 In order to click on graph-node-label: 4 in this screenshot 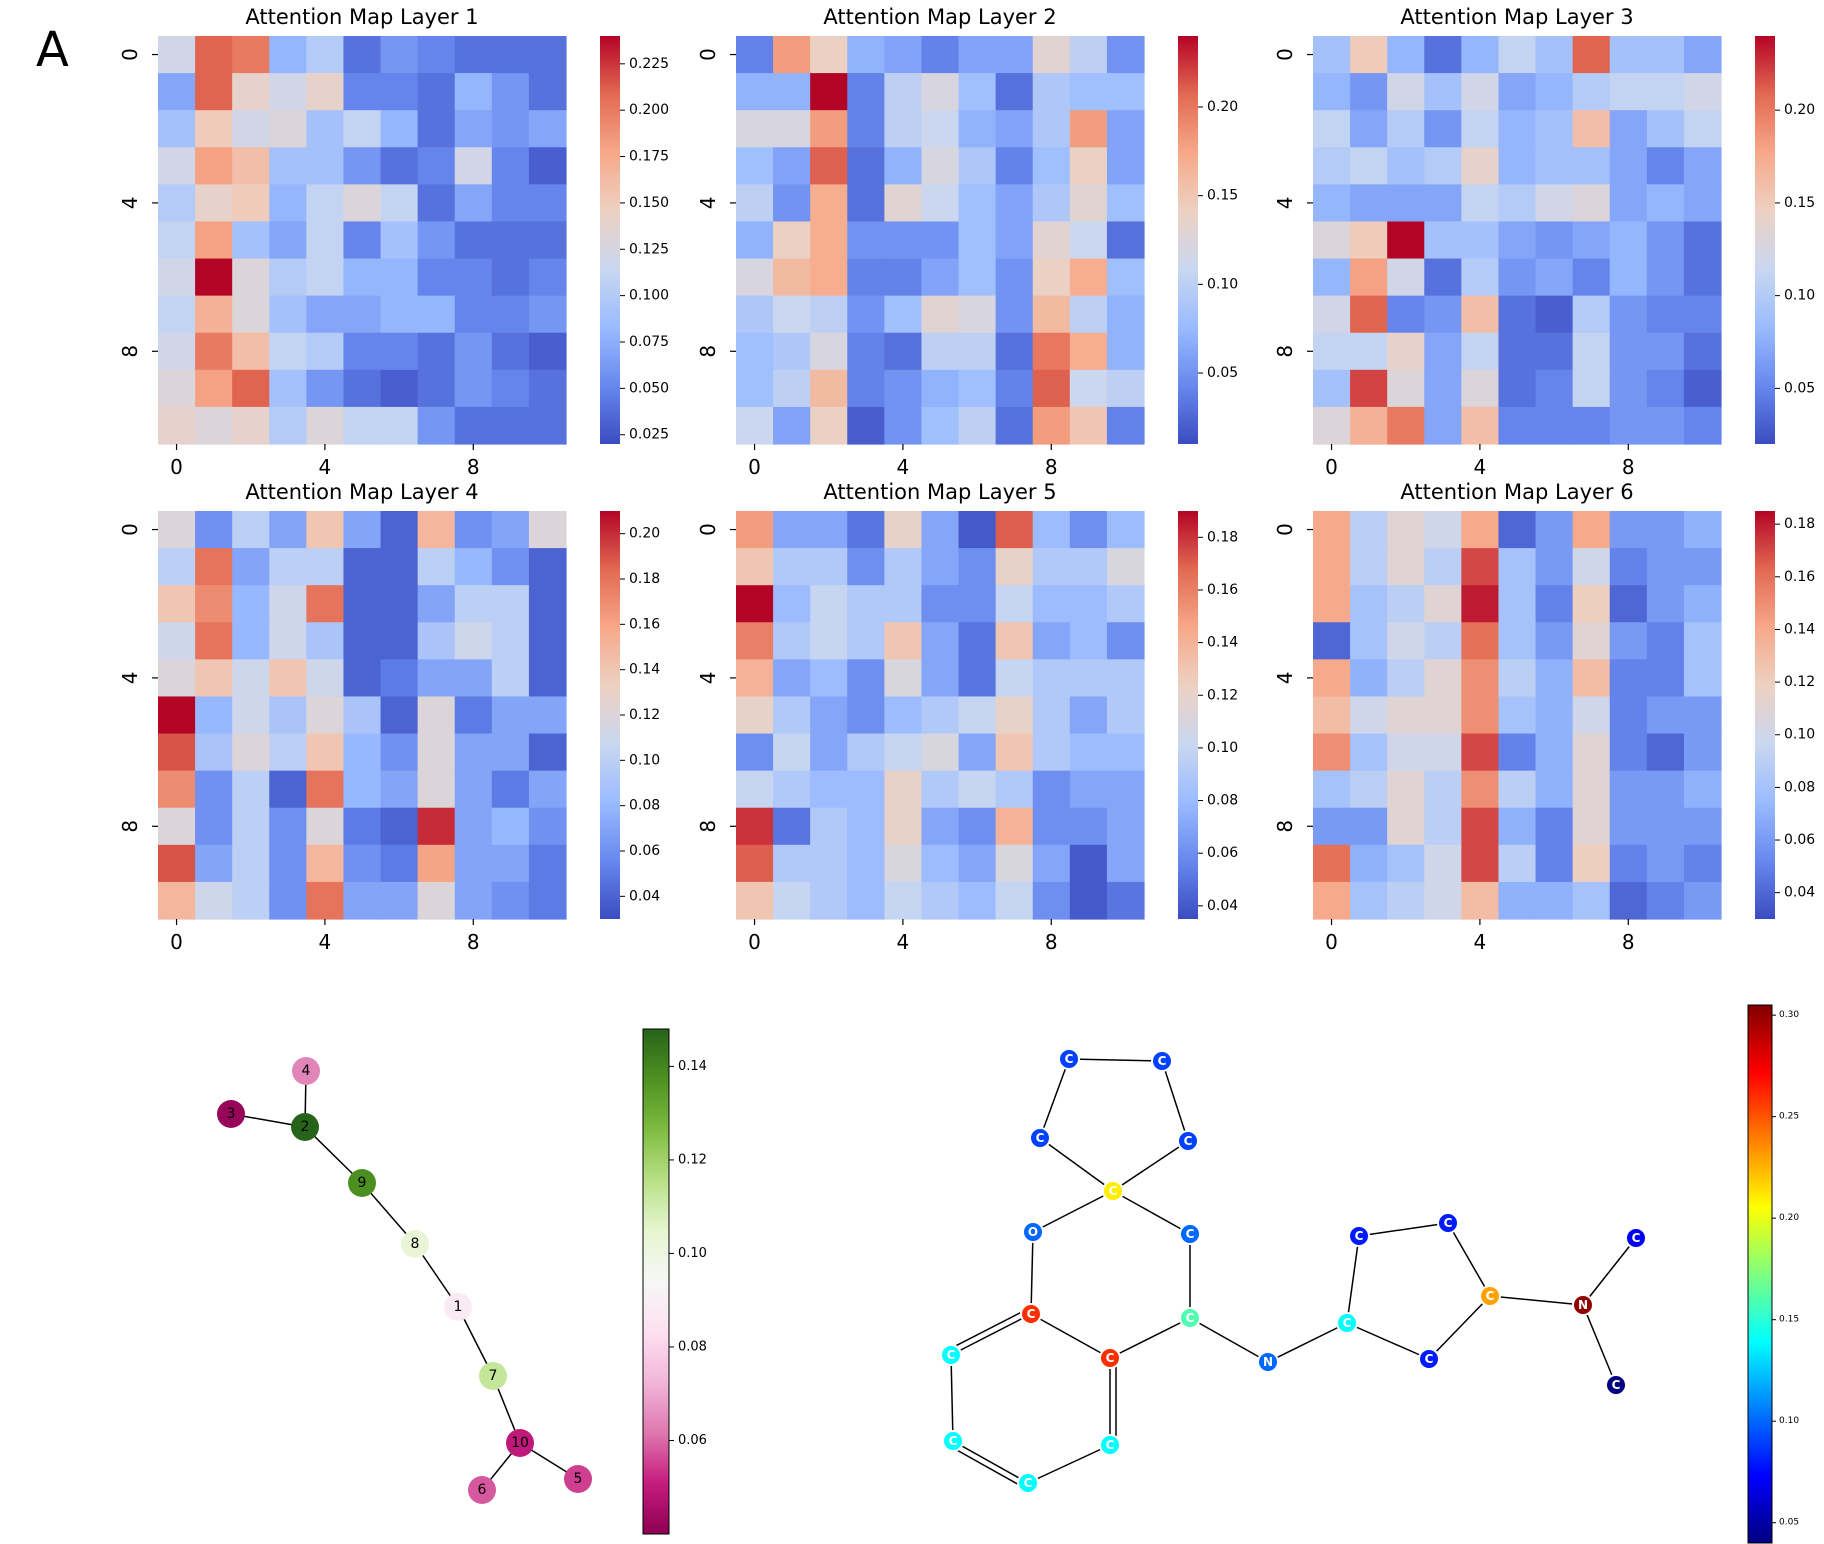, I will do `click(306, 1071)`.